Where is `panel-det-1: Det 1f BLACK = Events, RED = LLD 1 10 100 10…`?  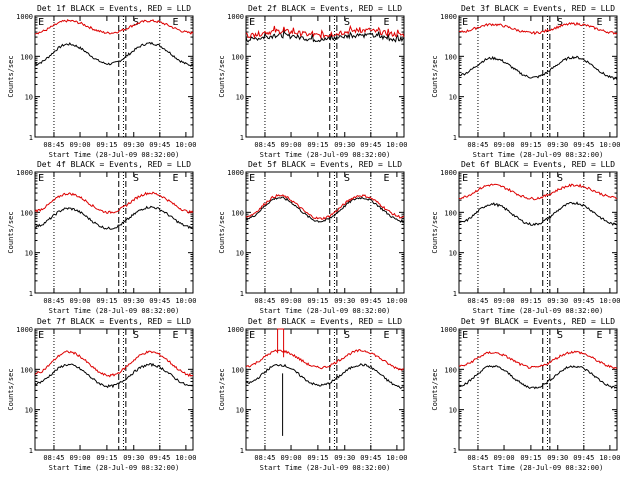
panel-det-1: Det 1f BLACK = Events, RED = LLD 1 10 100 10… is located at coordinates (101, 81).